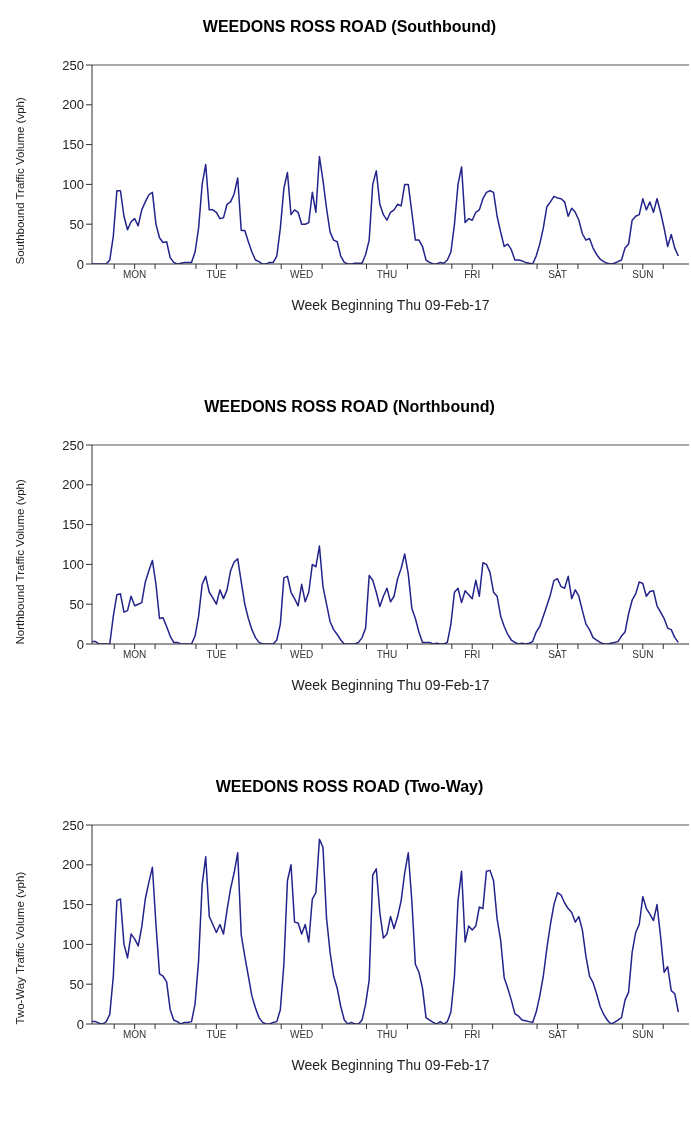 This screenshot has height=1135, width=691. Describe the element at coordinates (20, 181) in the screenshot. I see `y-axis-title: Southbound Traffic Volume (vph)` at that location.